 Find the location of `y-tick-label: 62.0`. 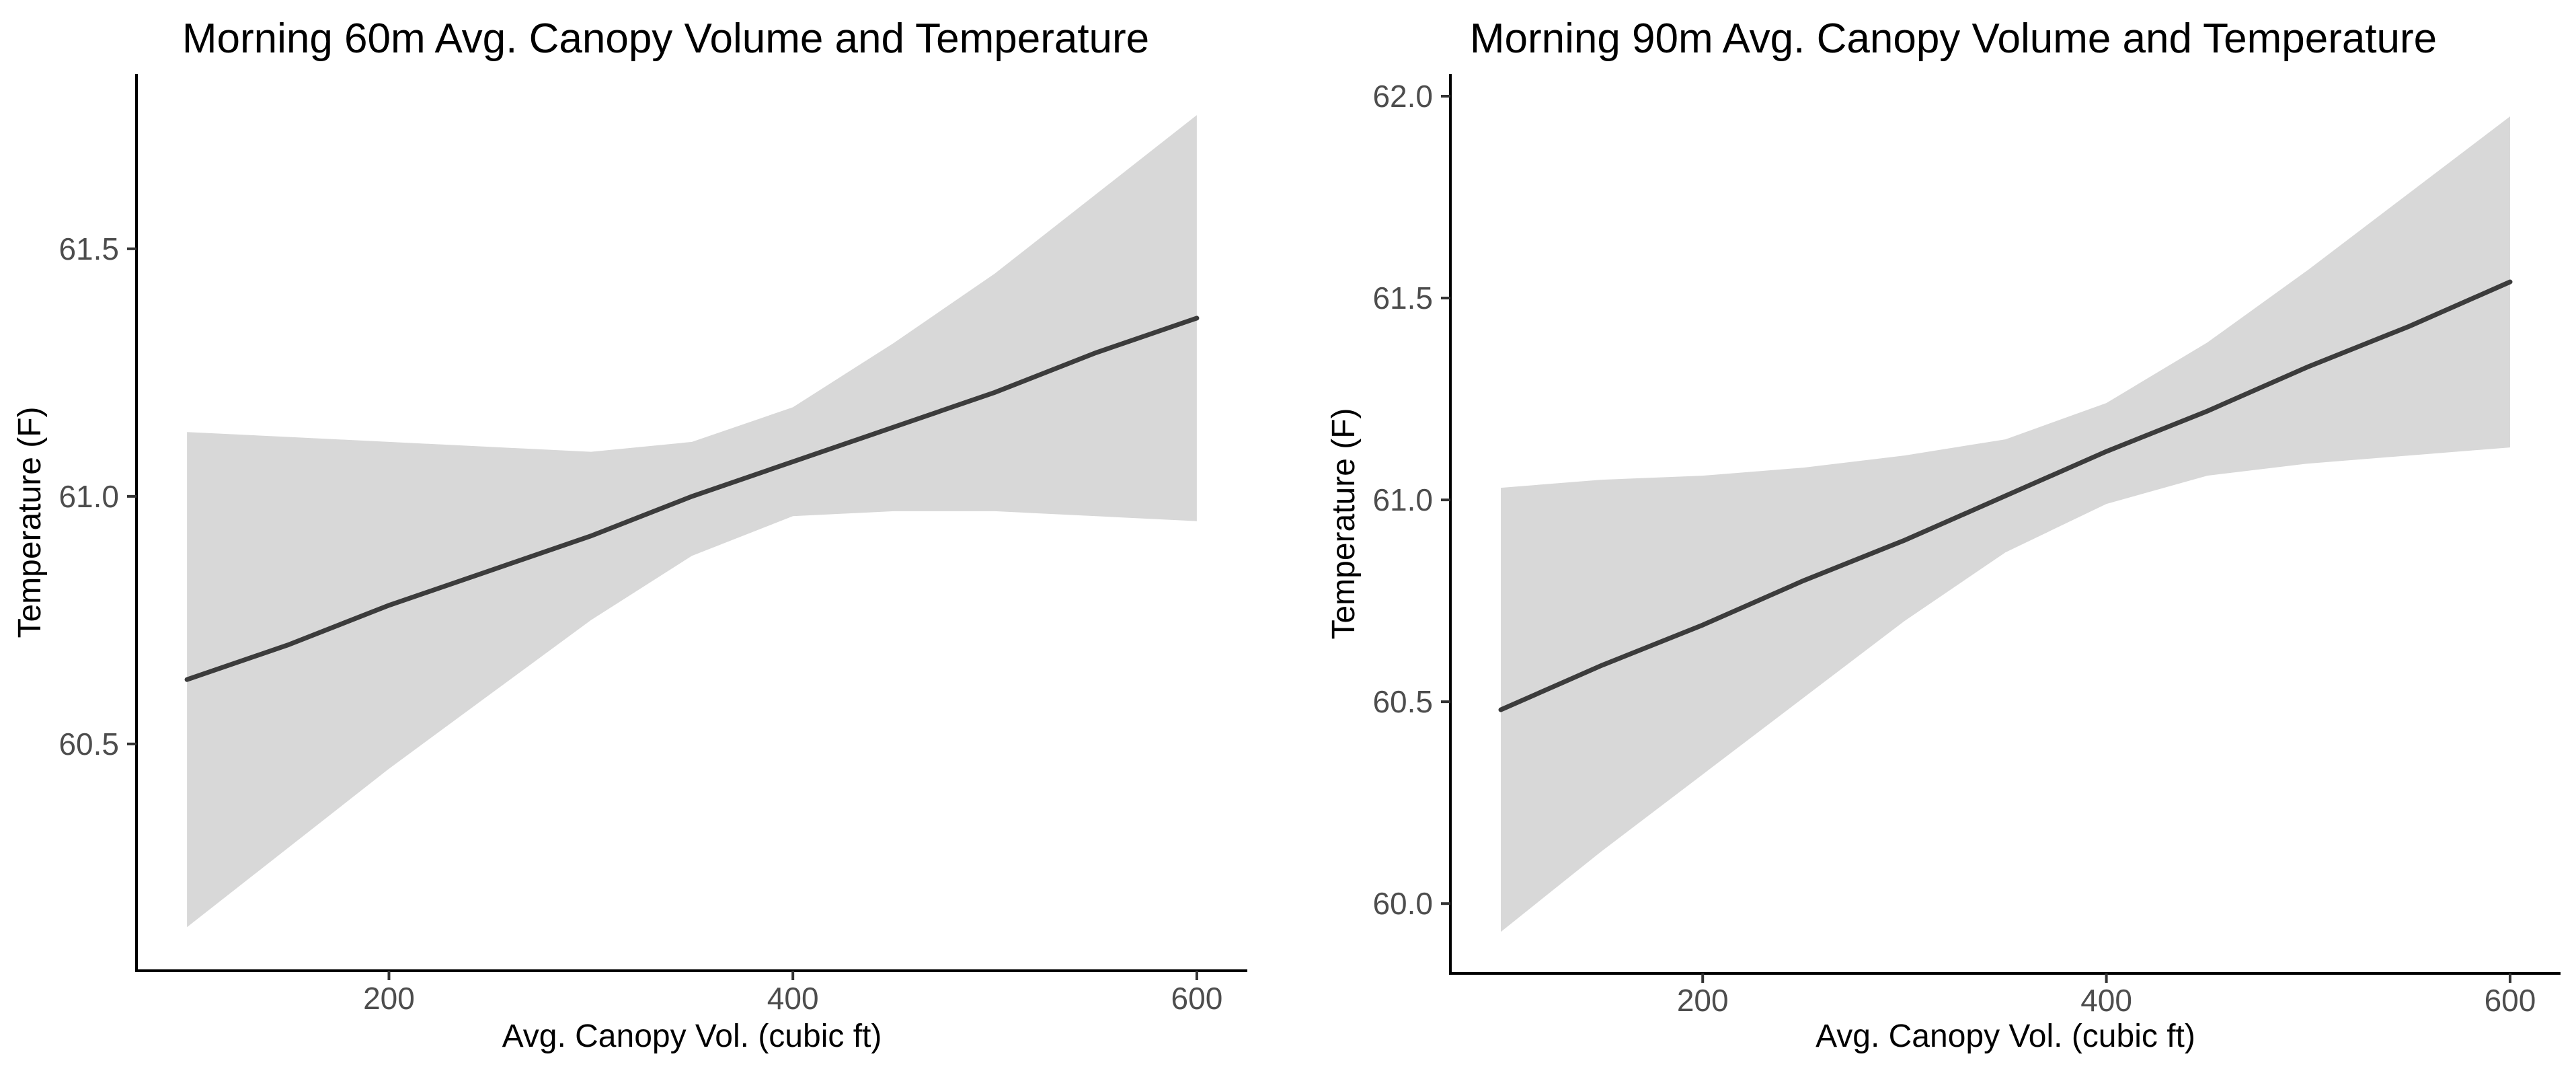

y-tick-label: 62.0 is located at coordinates (1403, 97).